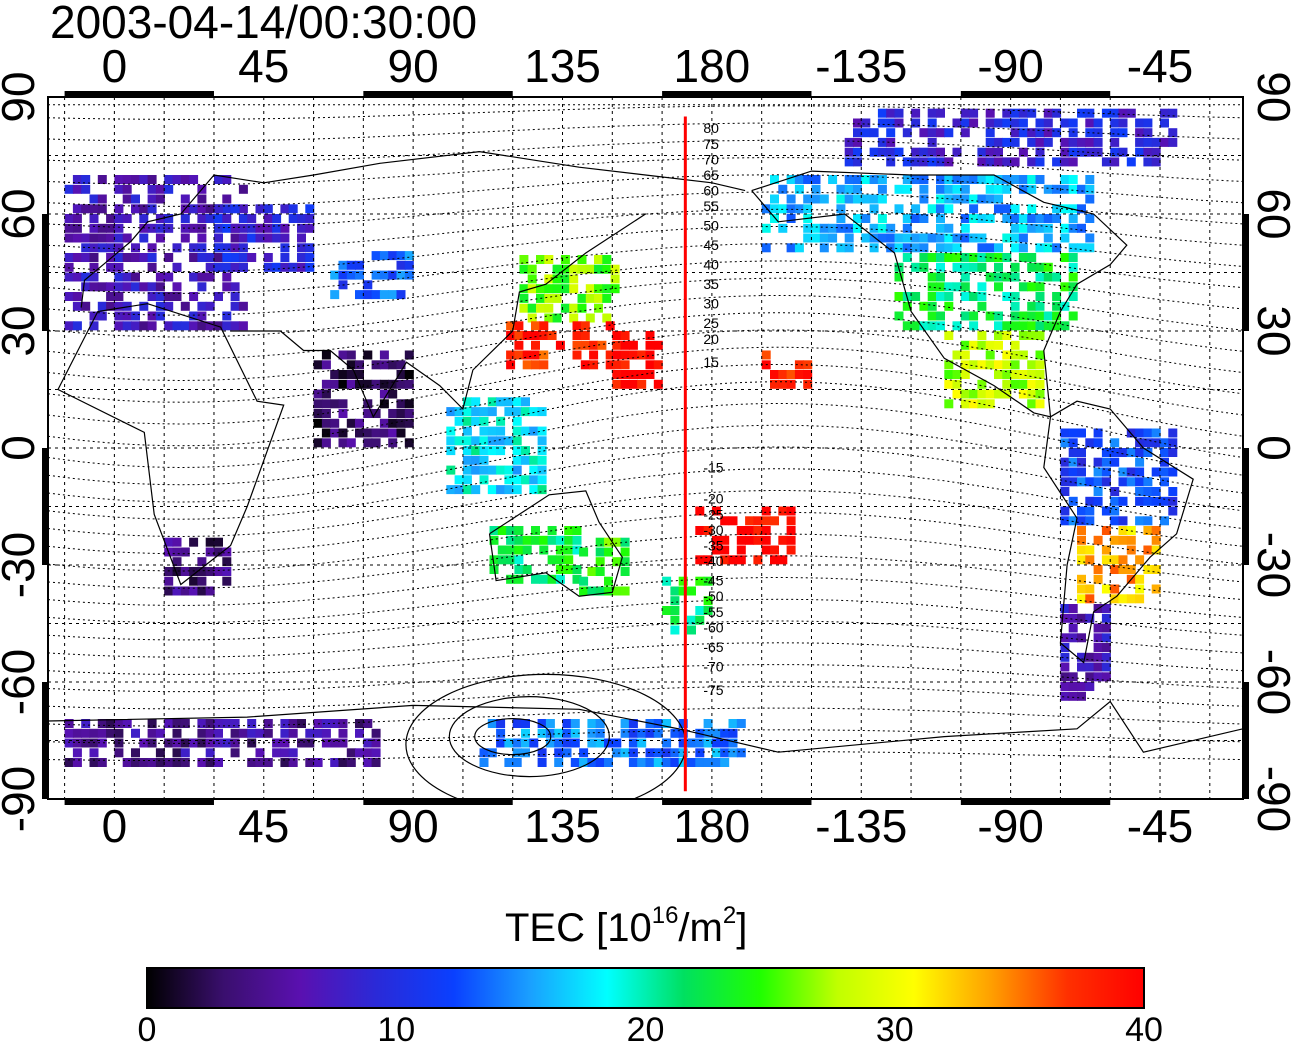 The height and width of the screenshot is (1057, 1292). I want to click on coastline, so click(438, 316).